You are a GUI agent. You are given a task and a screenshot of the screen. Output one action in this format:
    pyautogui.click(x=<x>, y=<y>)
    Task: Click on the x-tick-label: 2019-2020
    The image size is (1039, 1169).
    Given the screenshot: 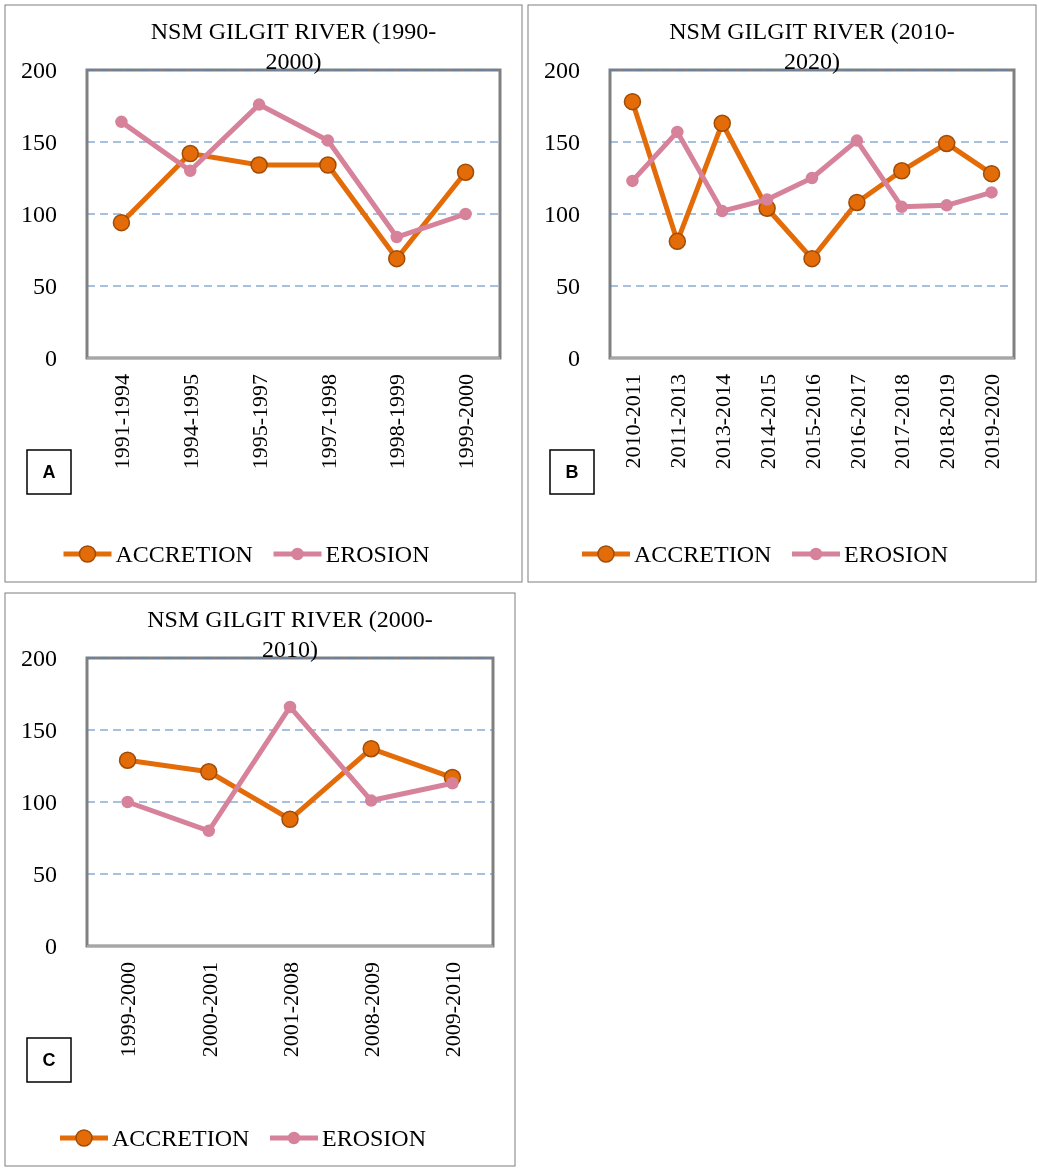 What is the action you would take?
    pyautogui.click(x=992, y=422)
    